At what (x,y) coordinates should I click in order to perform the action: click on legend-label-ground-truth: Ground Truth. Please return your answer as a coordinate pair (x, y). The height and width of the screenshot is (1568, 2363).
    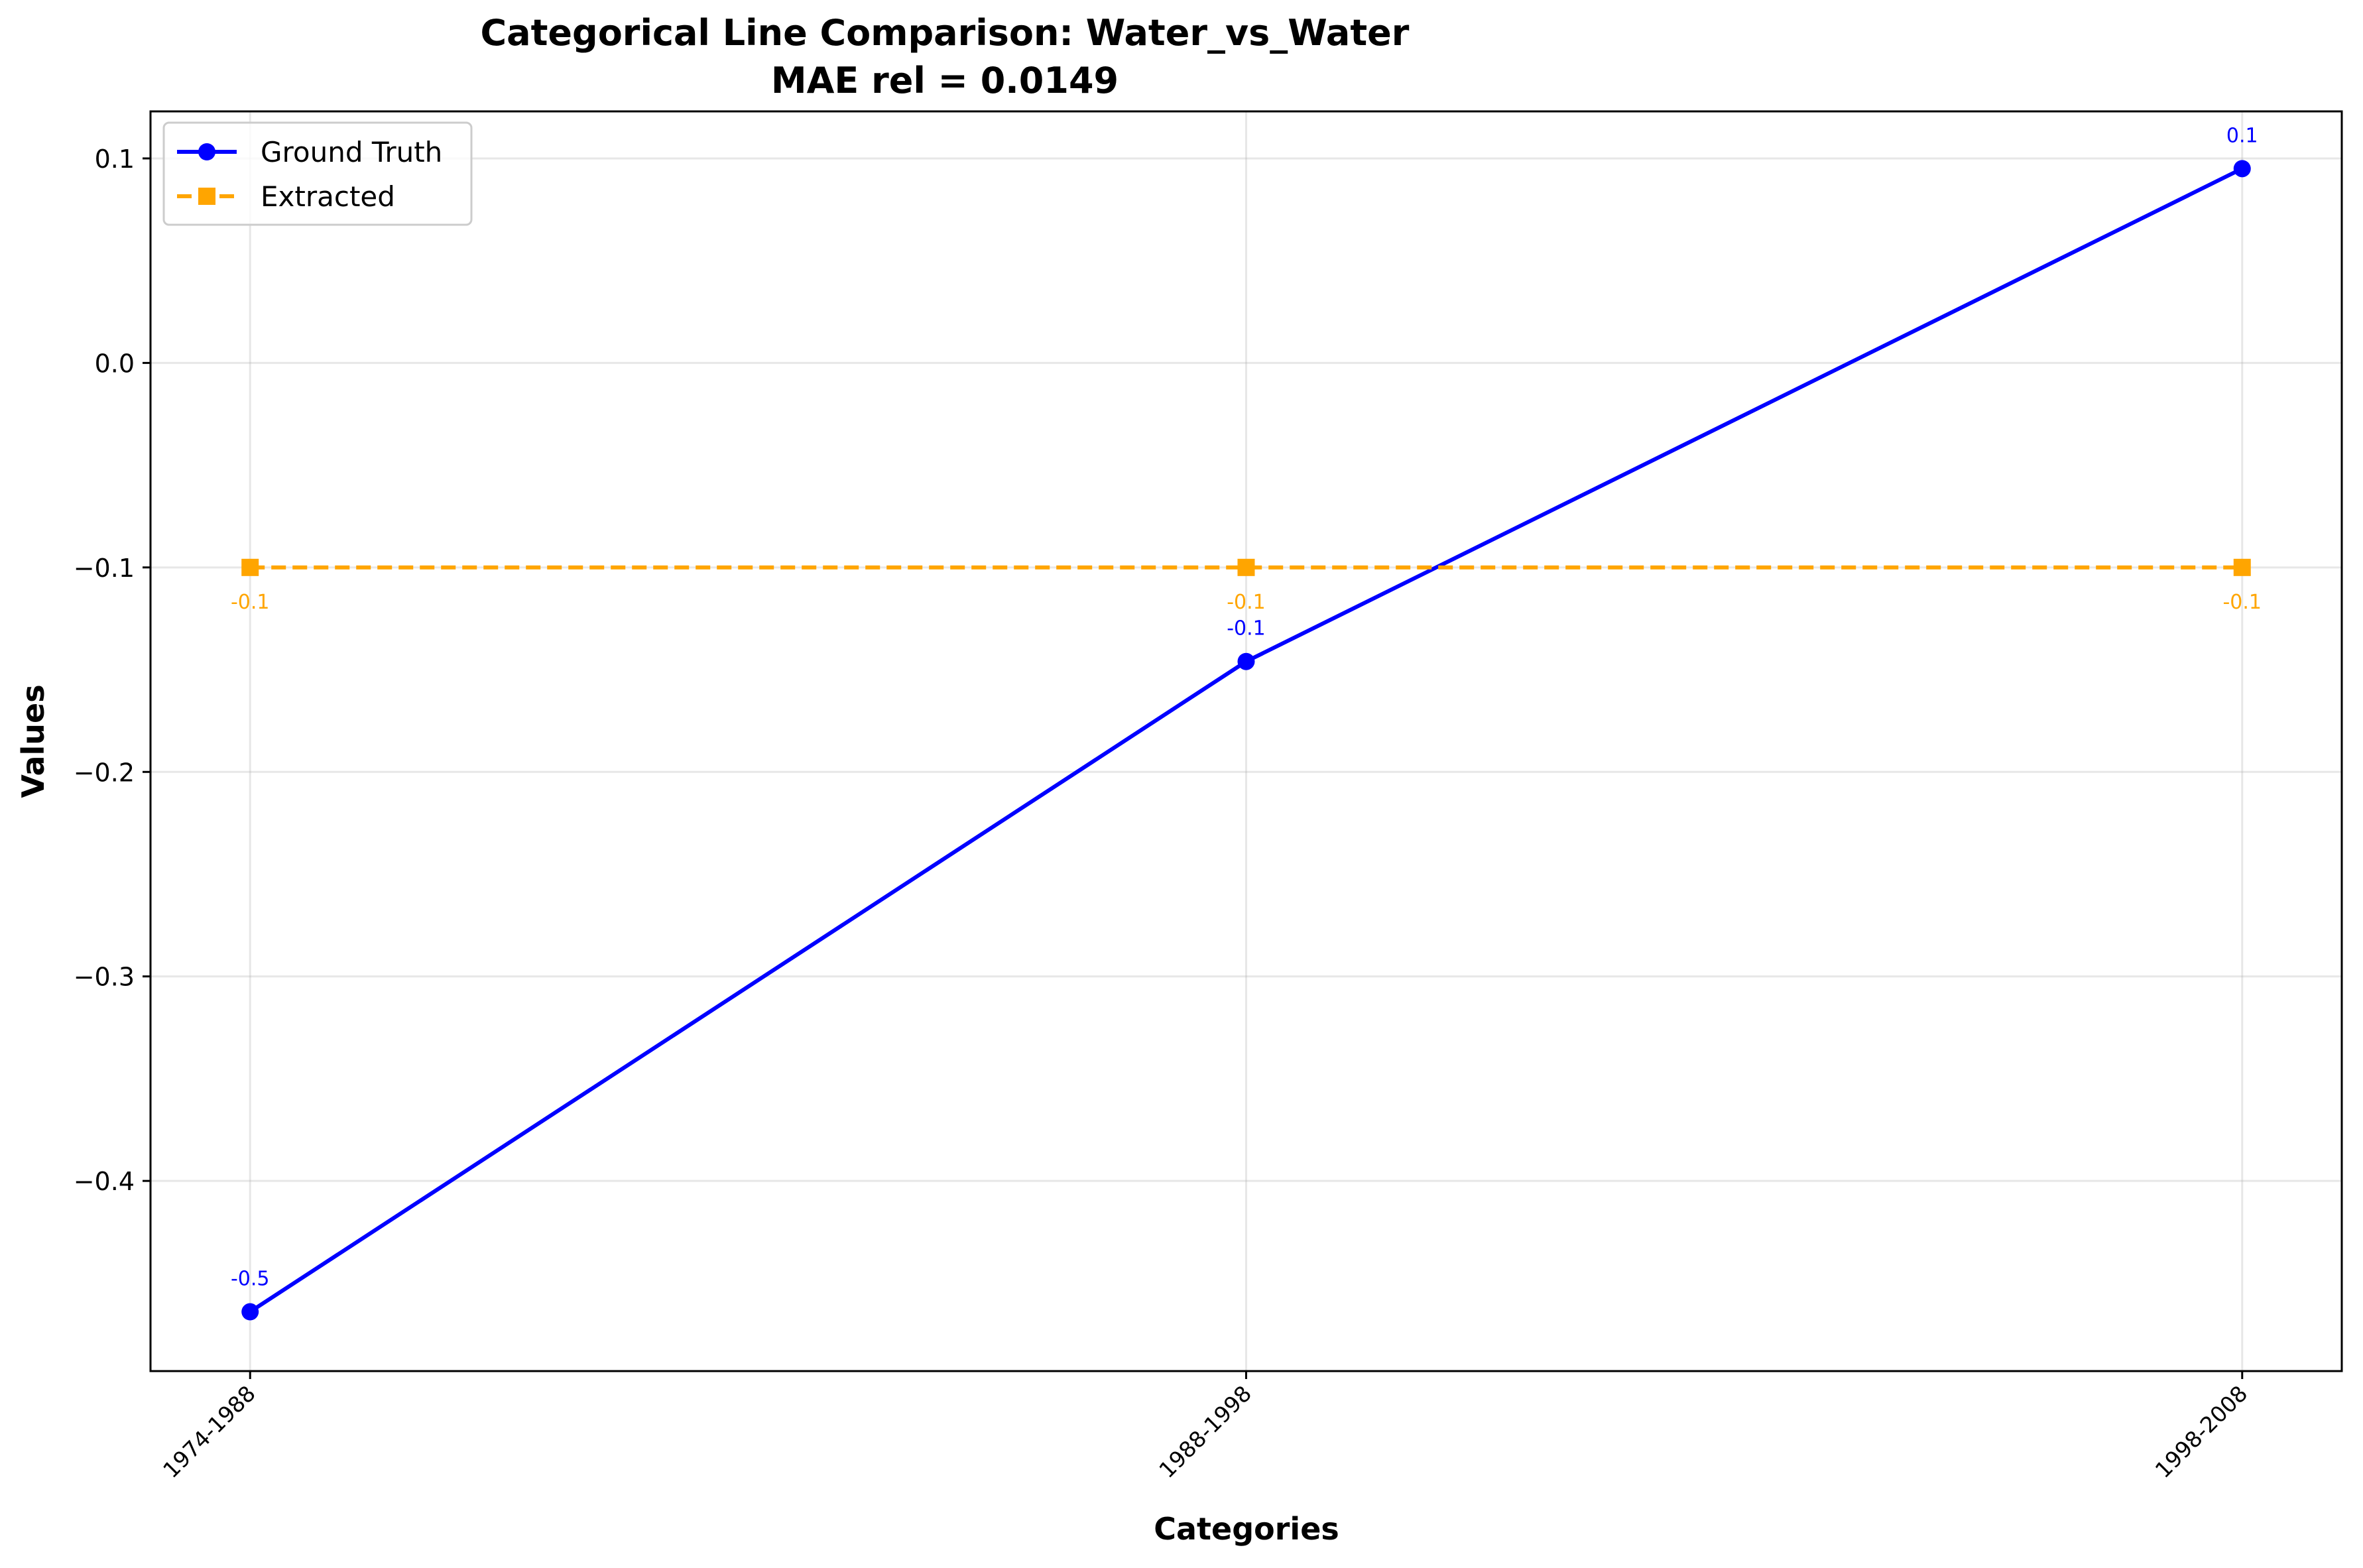
    Looking at the image, I should click on (351, 152).